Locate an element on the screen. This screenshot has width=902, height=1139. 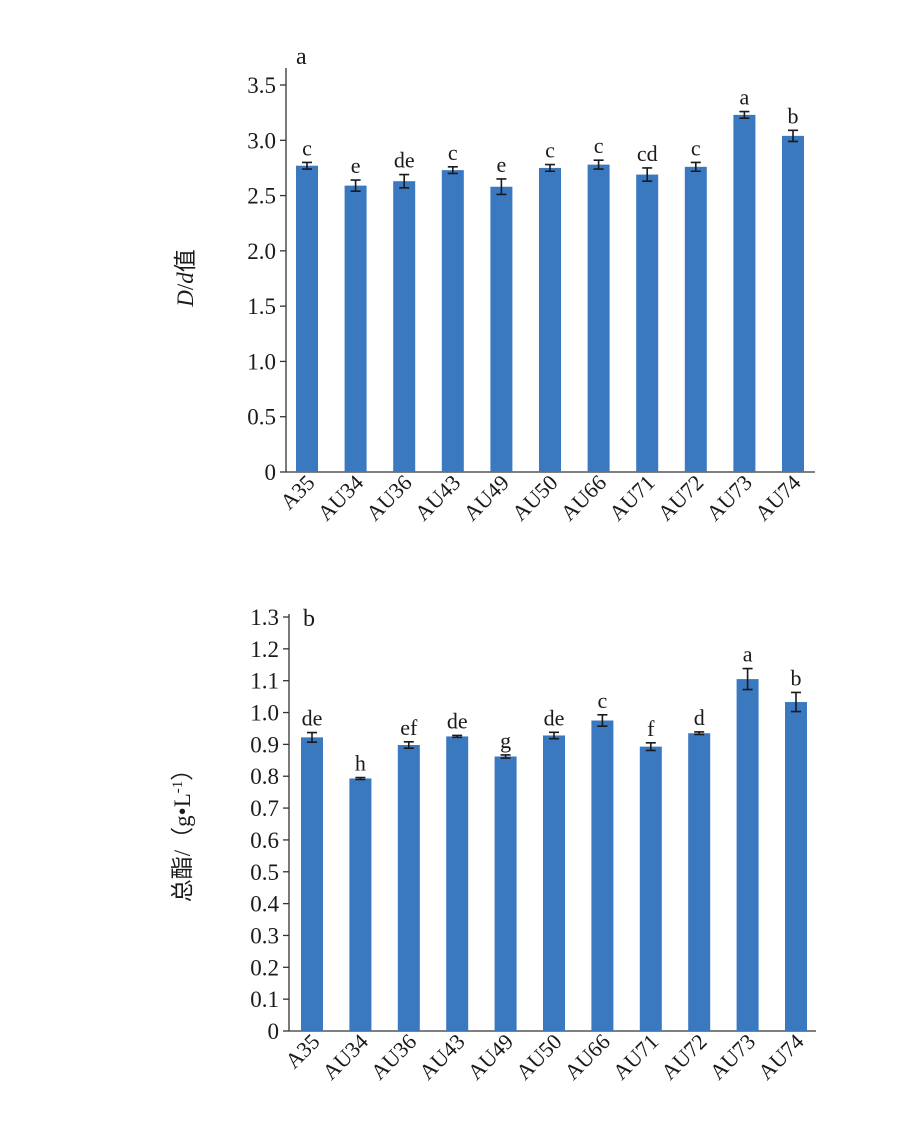
y-tick-label: 1.5 is located at coordinates (261, 306).